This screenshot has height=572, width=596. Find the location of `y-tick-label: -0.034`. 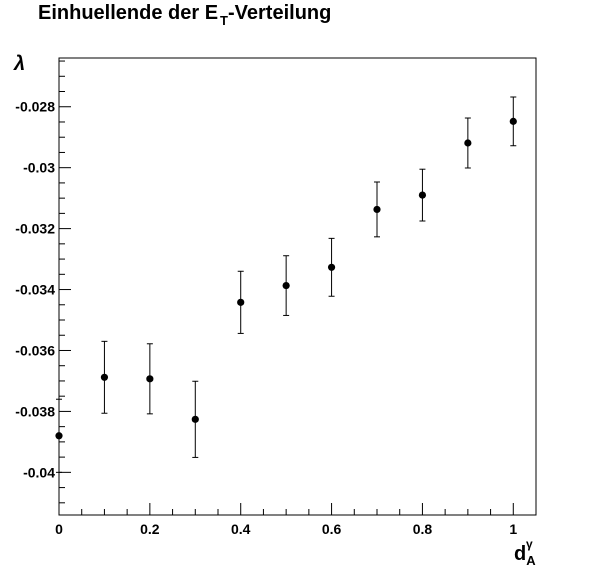

y-tick-label: -0.034 is located at coordinates (35, 290).